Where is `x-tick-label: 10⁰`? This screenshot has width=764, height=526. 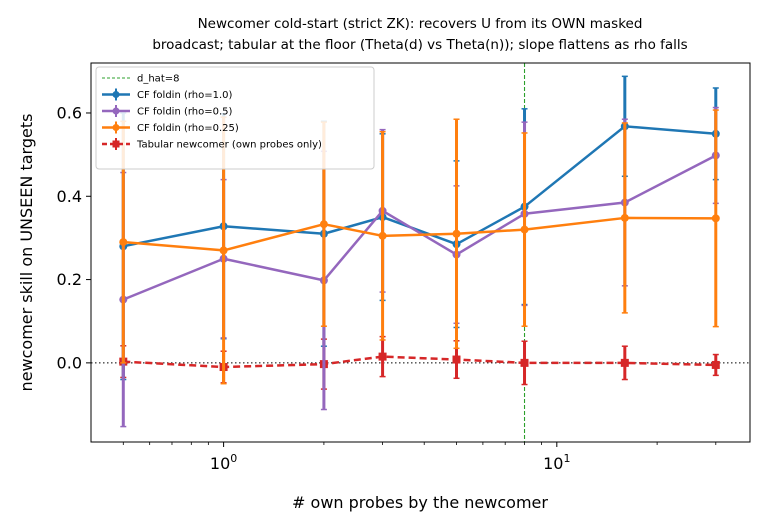
x-tick-label: 10⁰ is located at coordinates (223, 462).